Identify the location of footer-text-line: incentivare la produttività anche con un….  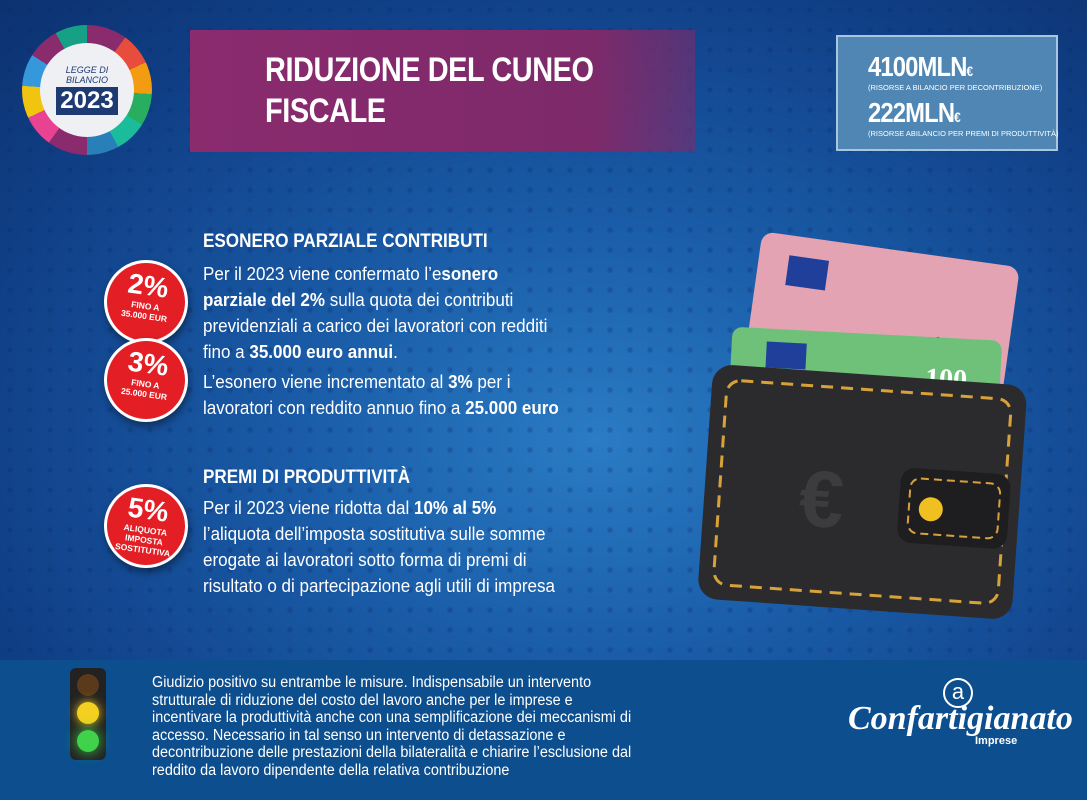
(392, 717).